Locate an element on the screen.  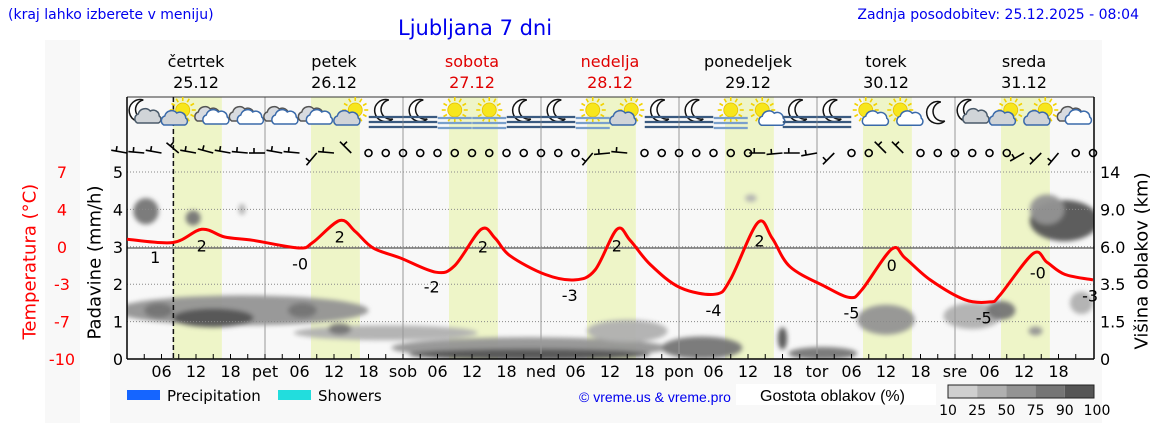
cloud-height-tick-label: 3.5 is located at coordinates (1112, 284).